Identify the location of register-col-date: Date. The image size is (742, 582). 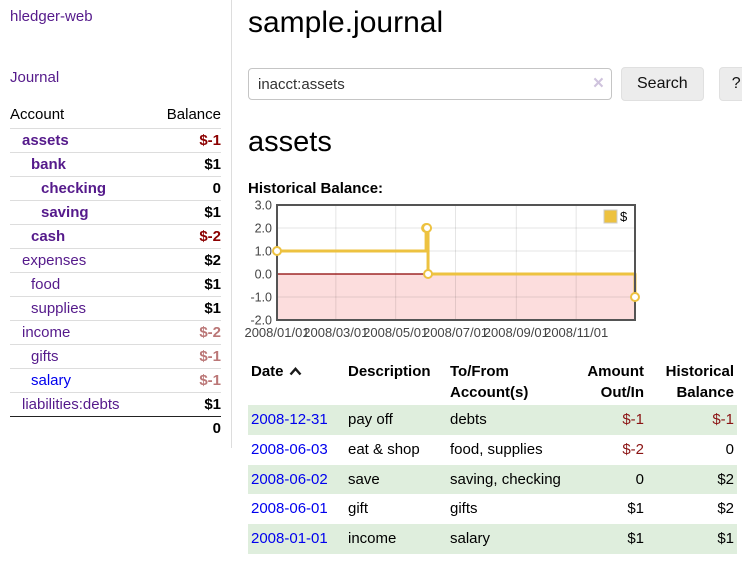
(296, 382).